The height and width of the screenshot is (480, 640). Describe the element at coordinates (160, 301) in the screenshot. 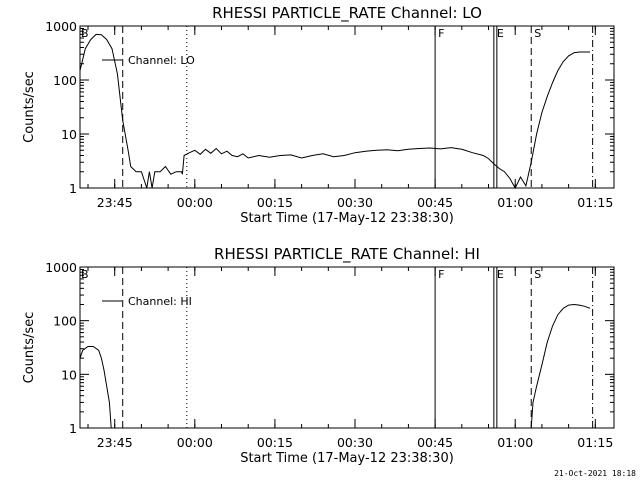

I see `legend-label: Channel: HI` at that location.